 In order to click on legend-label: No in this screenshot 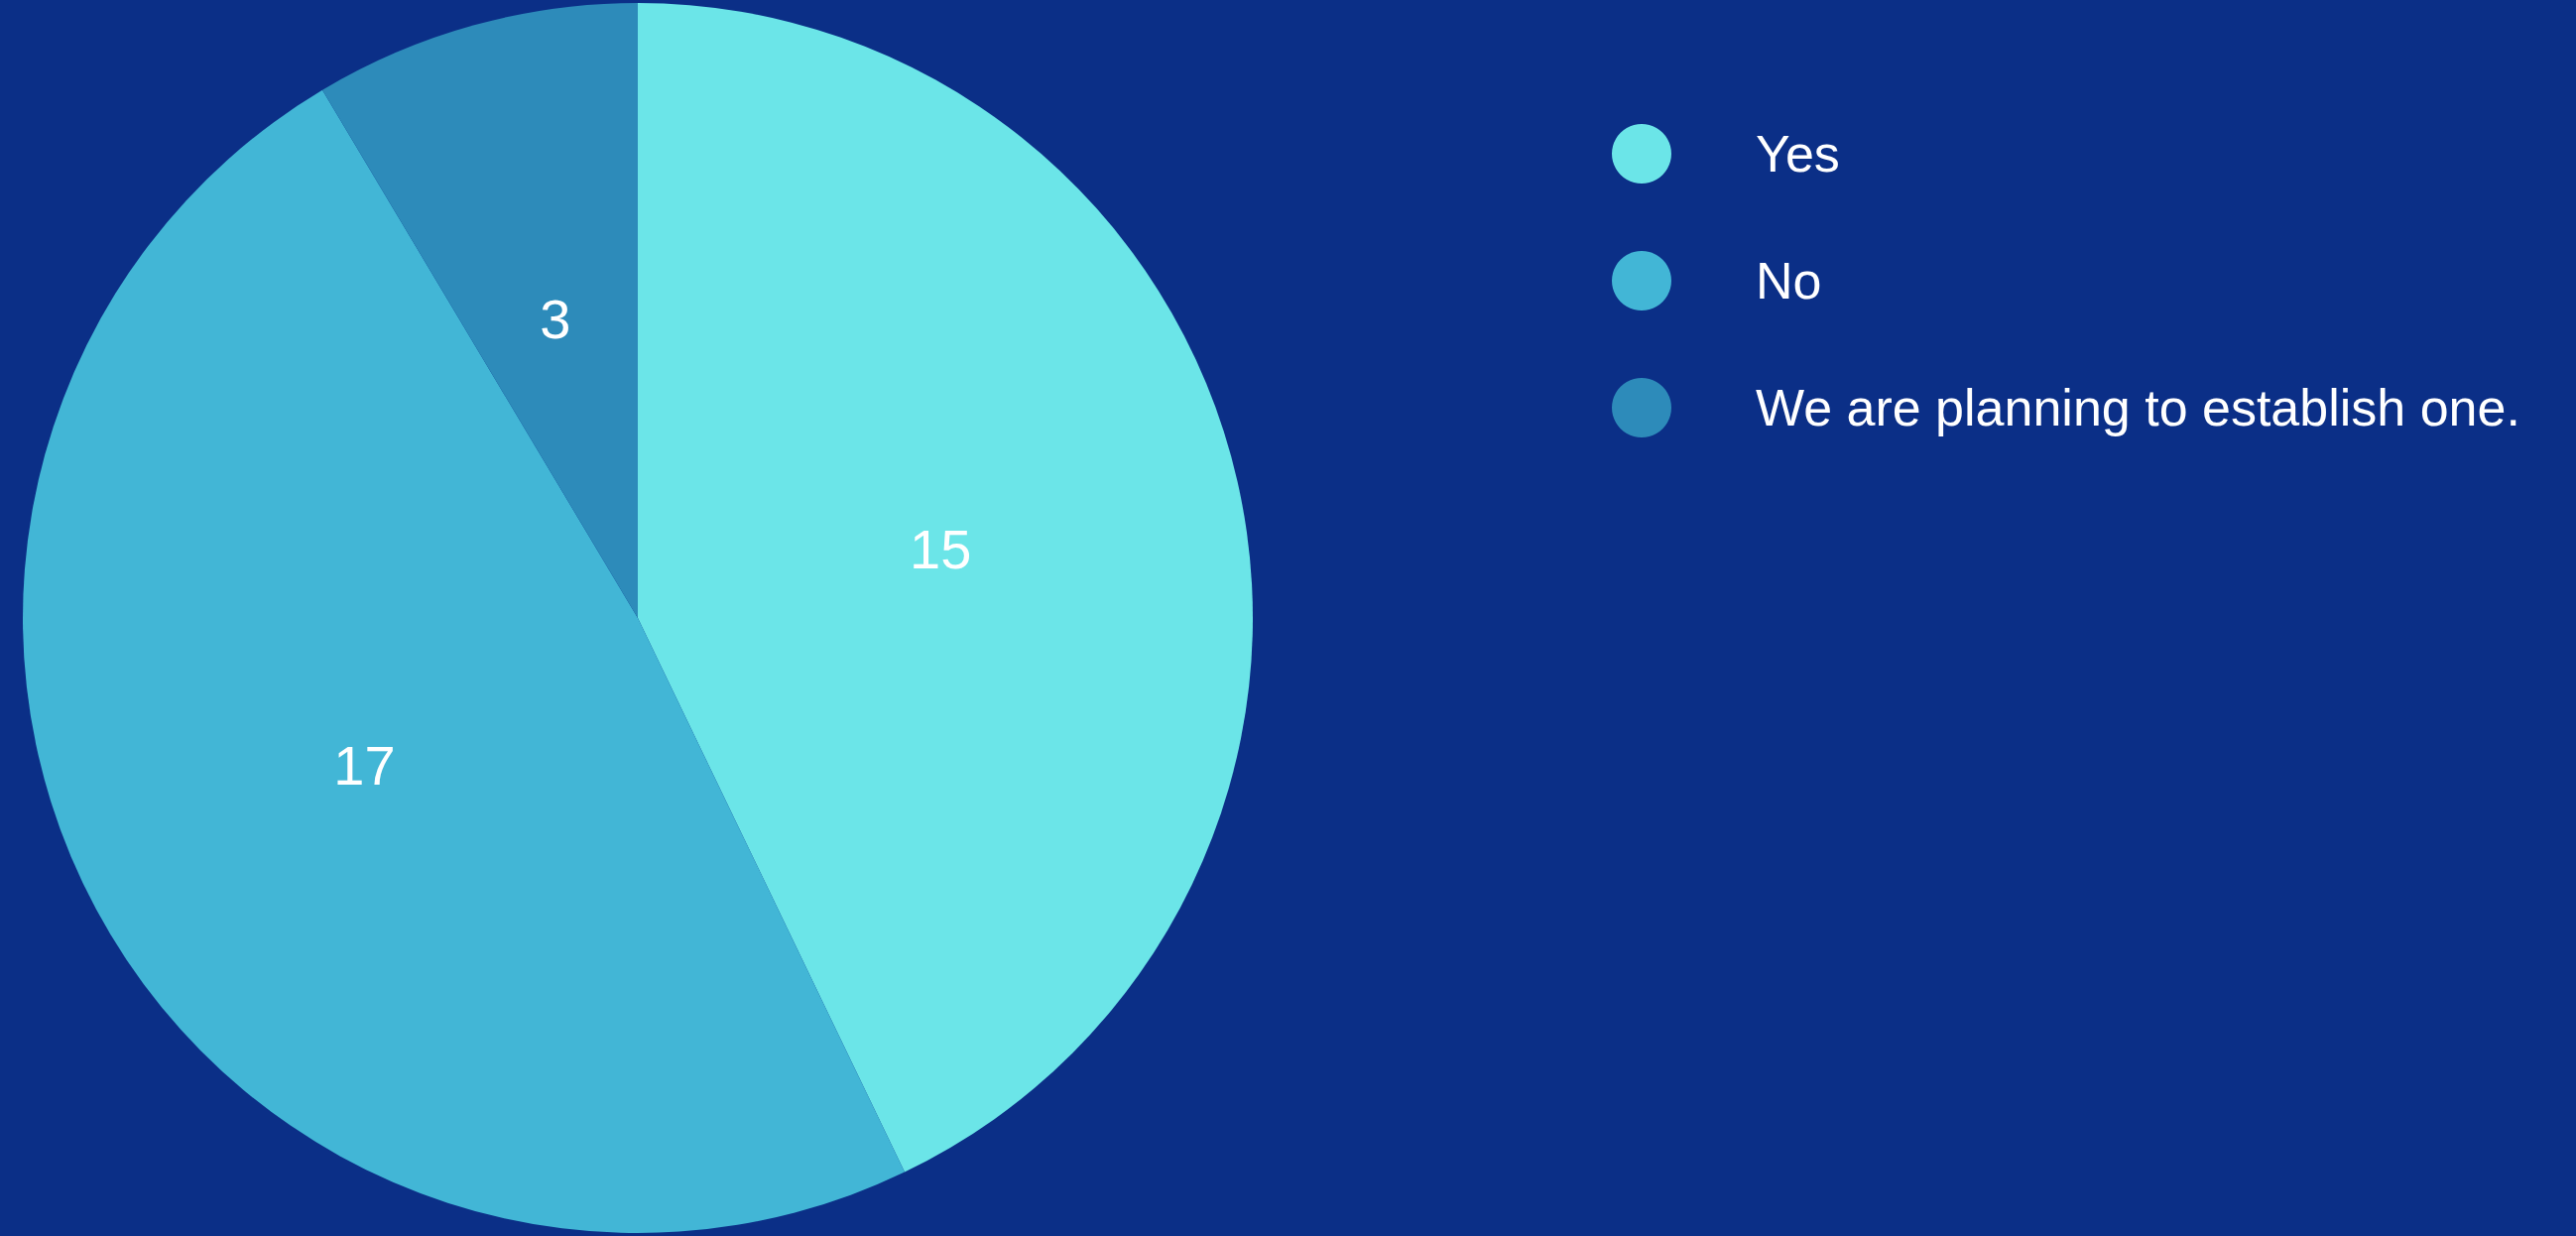, I will do `click(1789, 280)`.